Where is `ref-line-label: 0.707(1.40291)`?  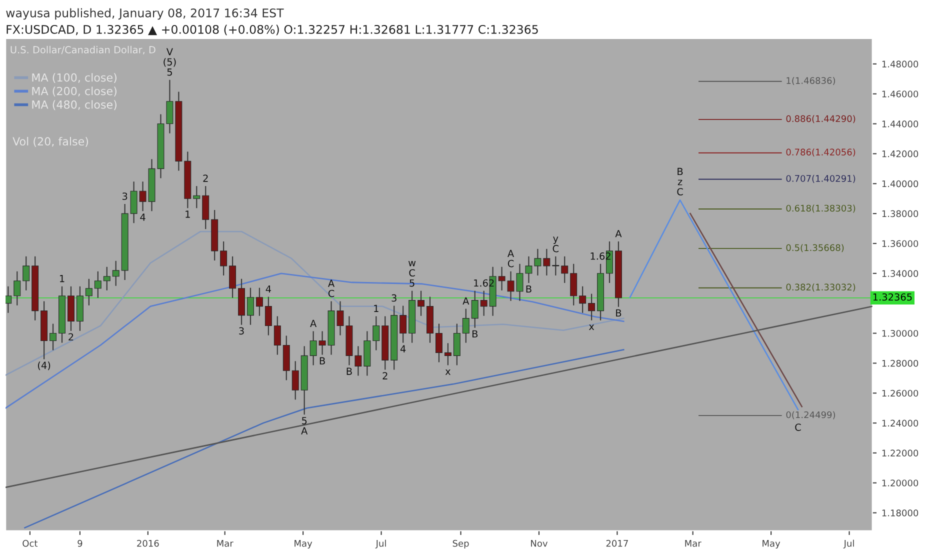 ref-line-label: 0.707(1.40291) is located at coordinates (821, 178).